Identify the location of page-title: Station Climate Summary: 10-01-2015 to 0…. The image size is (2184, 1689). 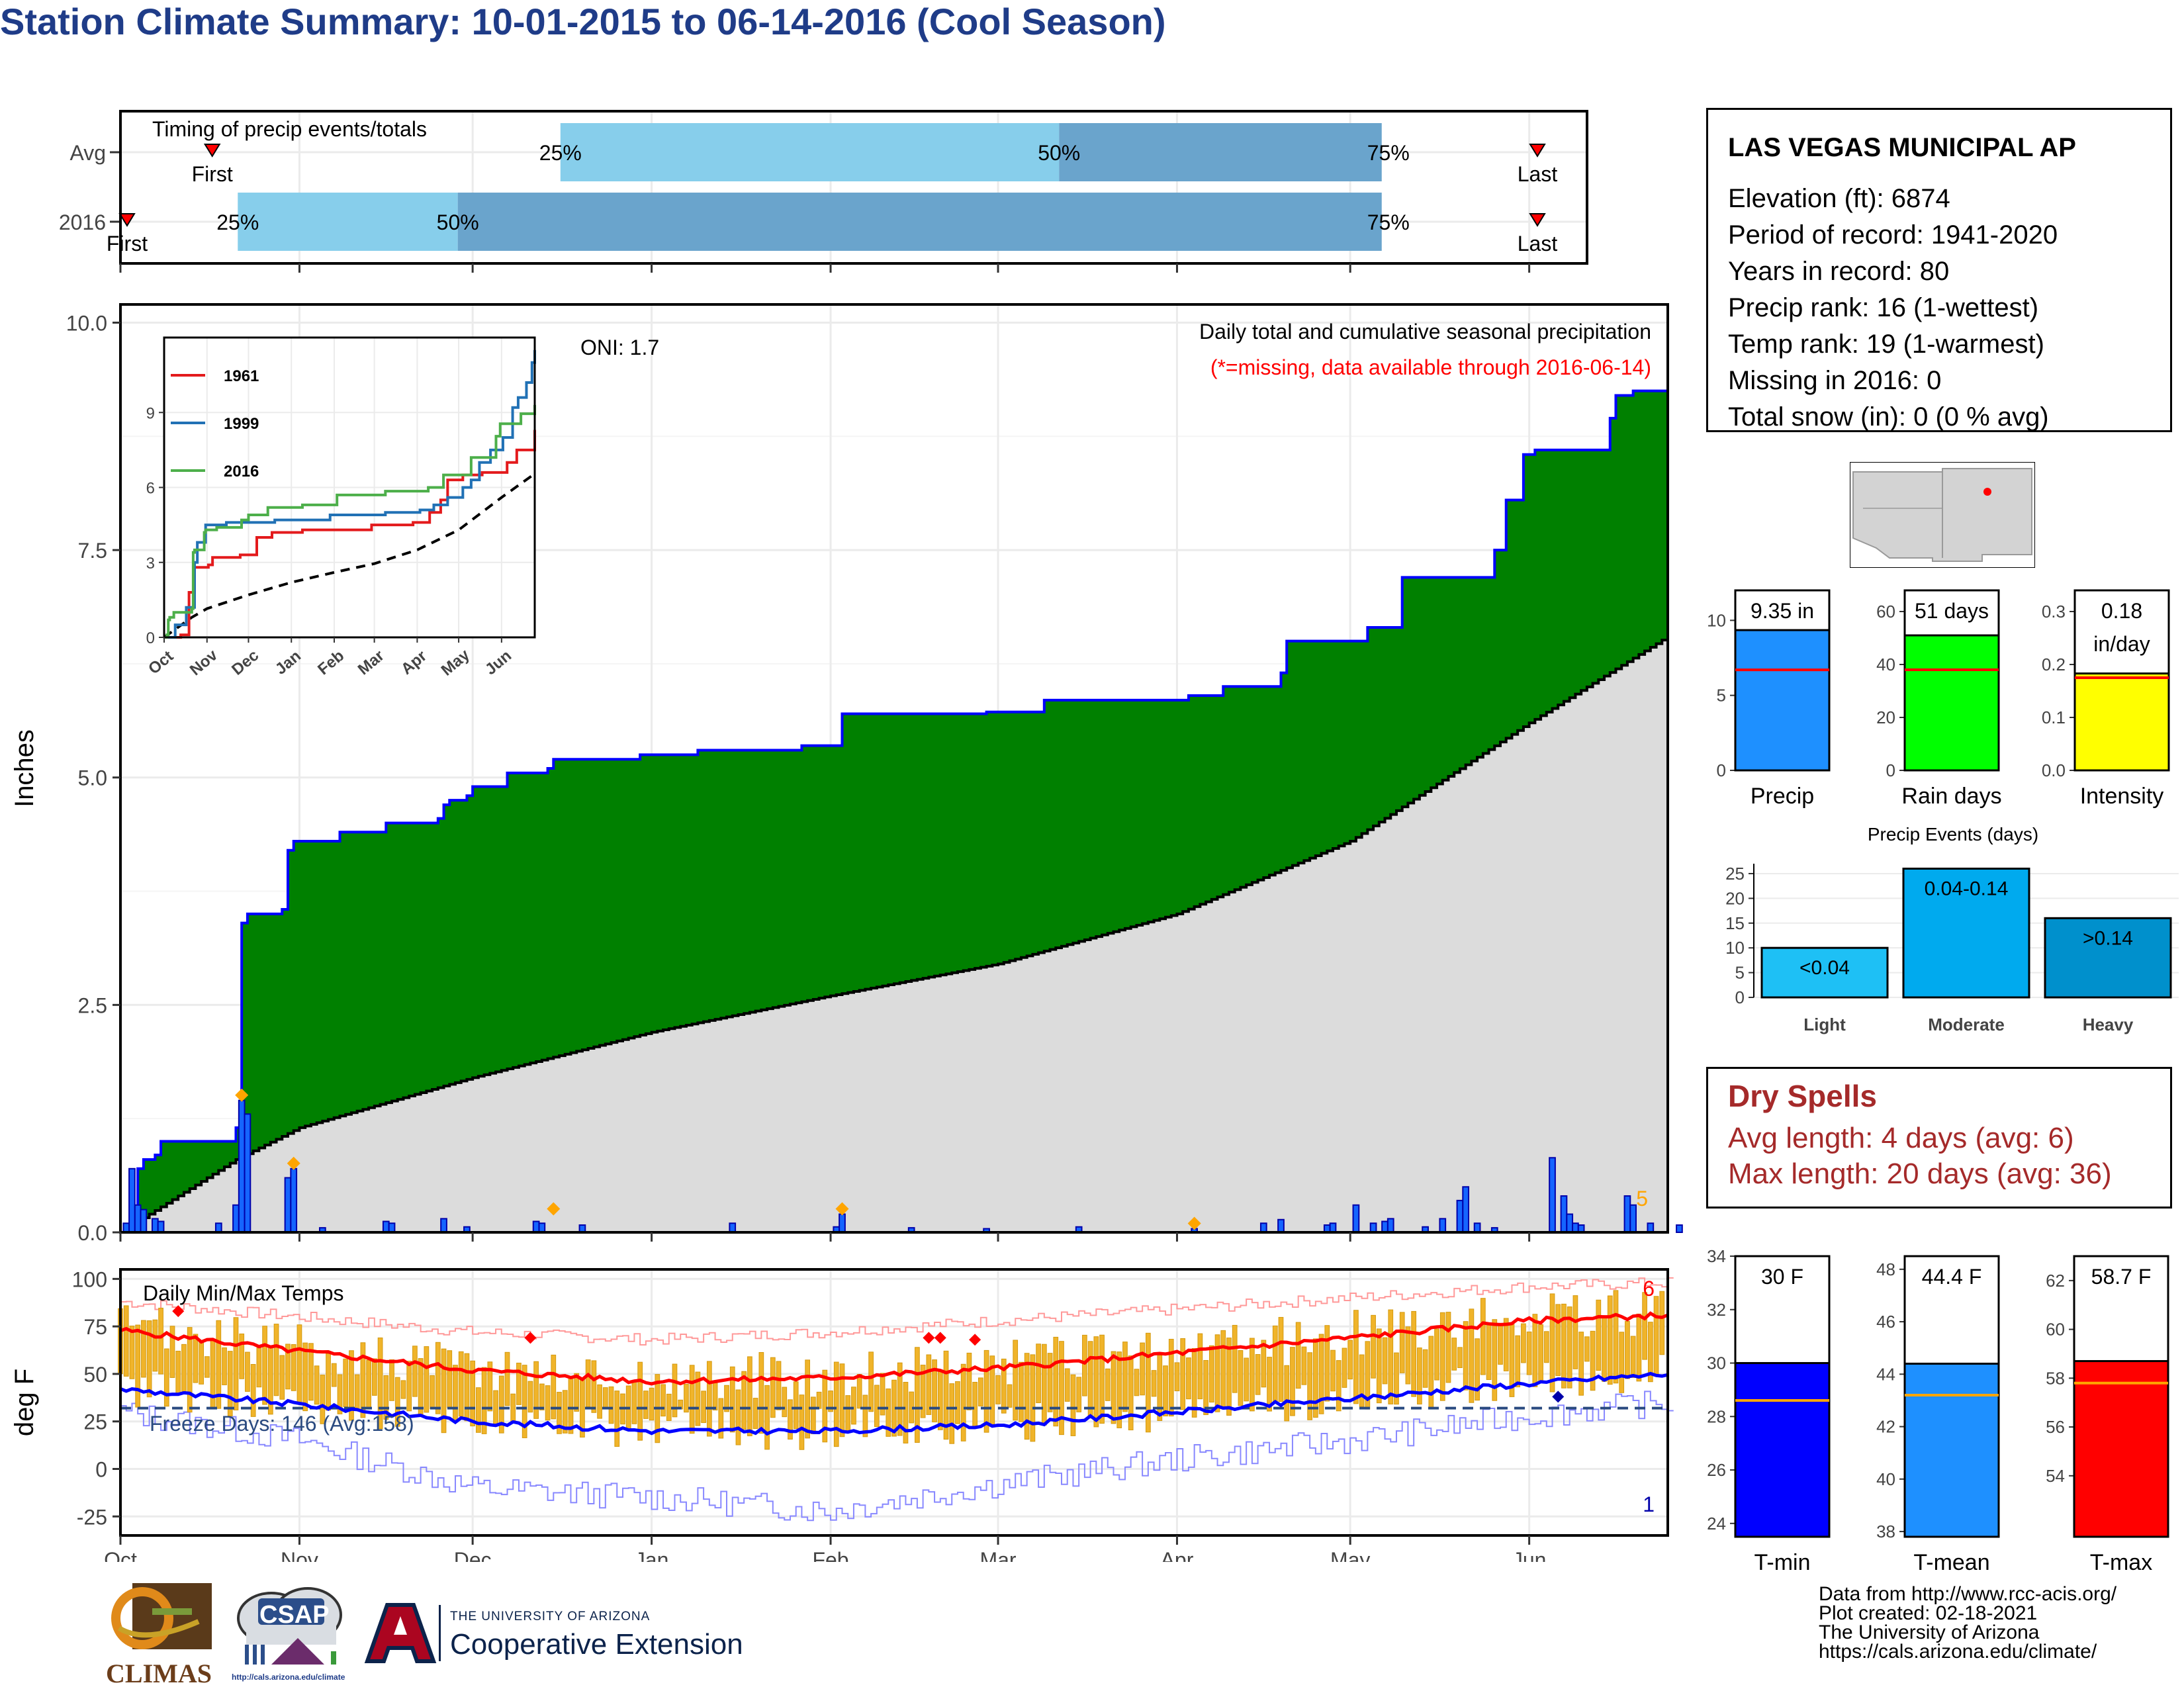
(583, 21).